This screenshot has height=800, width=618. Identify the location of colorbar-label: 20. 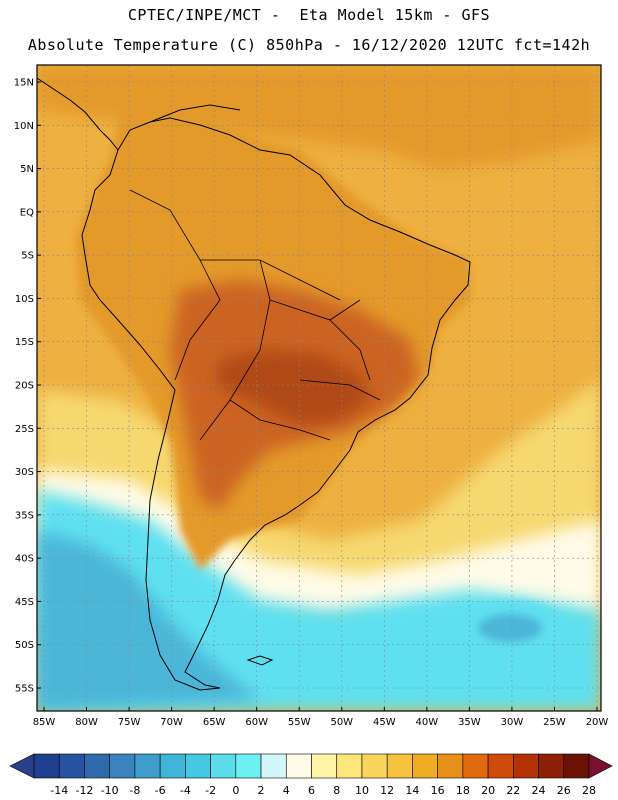
(488, 790).